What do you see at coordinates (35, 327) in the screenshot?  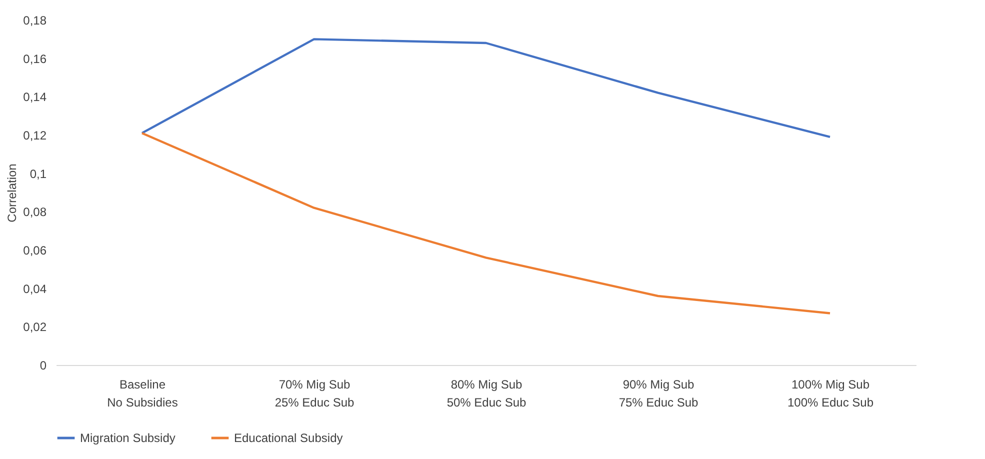 I see `y-tick-label: 0,02` at bounding box center [35, 327].